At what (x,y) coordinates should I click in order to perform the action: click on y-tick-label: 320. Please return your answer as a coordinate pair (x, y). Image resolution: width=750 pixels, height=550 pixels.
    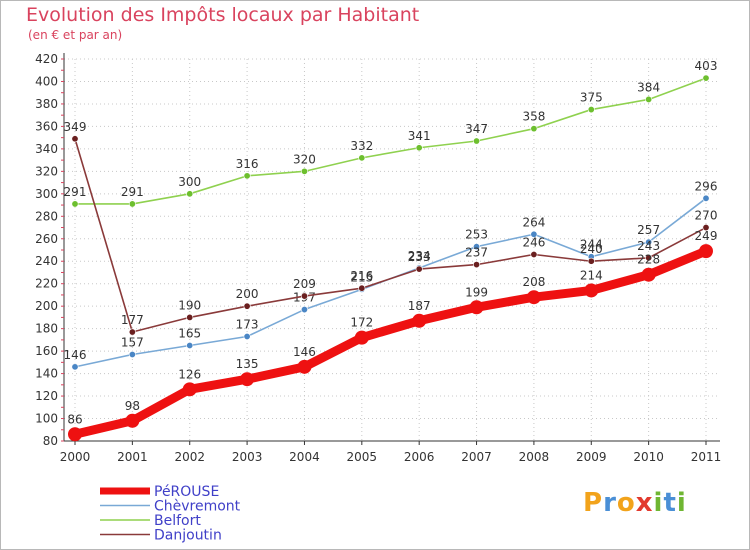
    Looking at the image, I should click on (46, 171).